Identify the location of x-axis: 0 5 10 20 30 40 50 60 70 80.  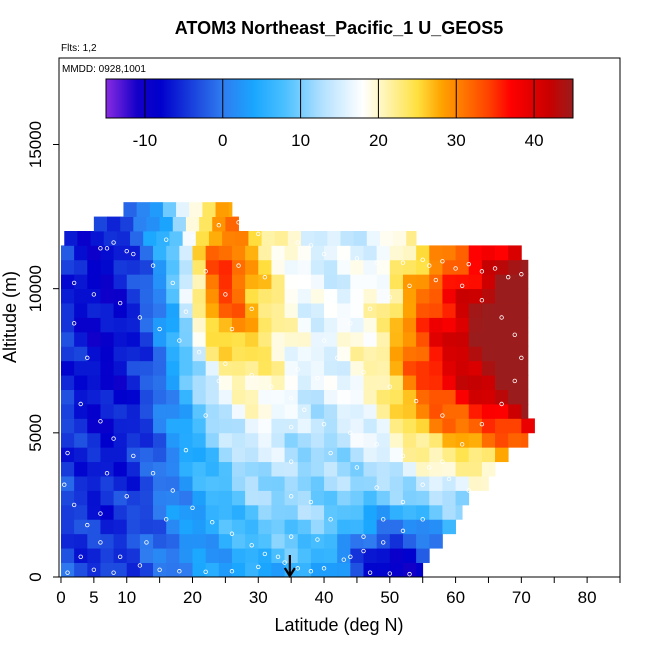
(338, 592).